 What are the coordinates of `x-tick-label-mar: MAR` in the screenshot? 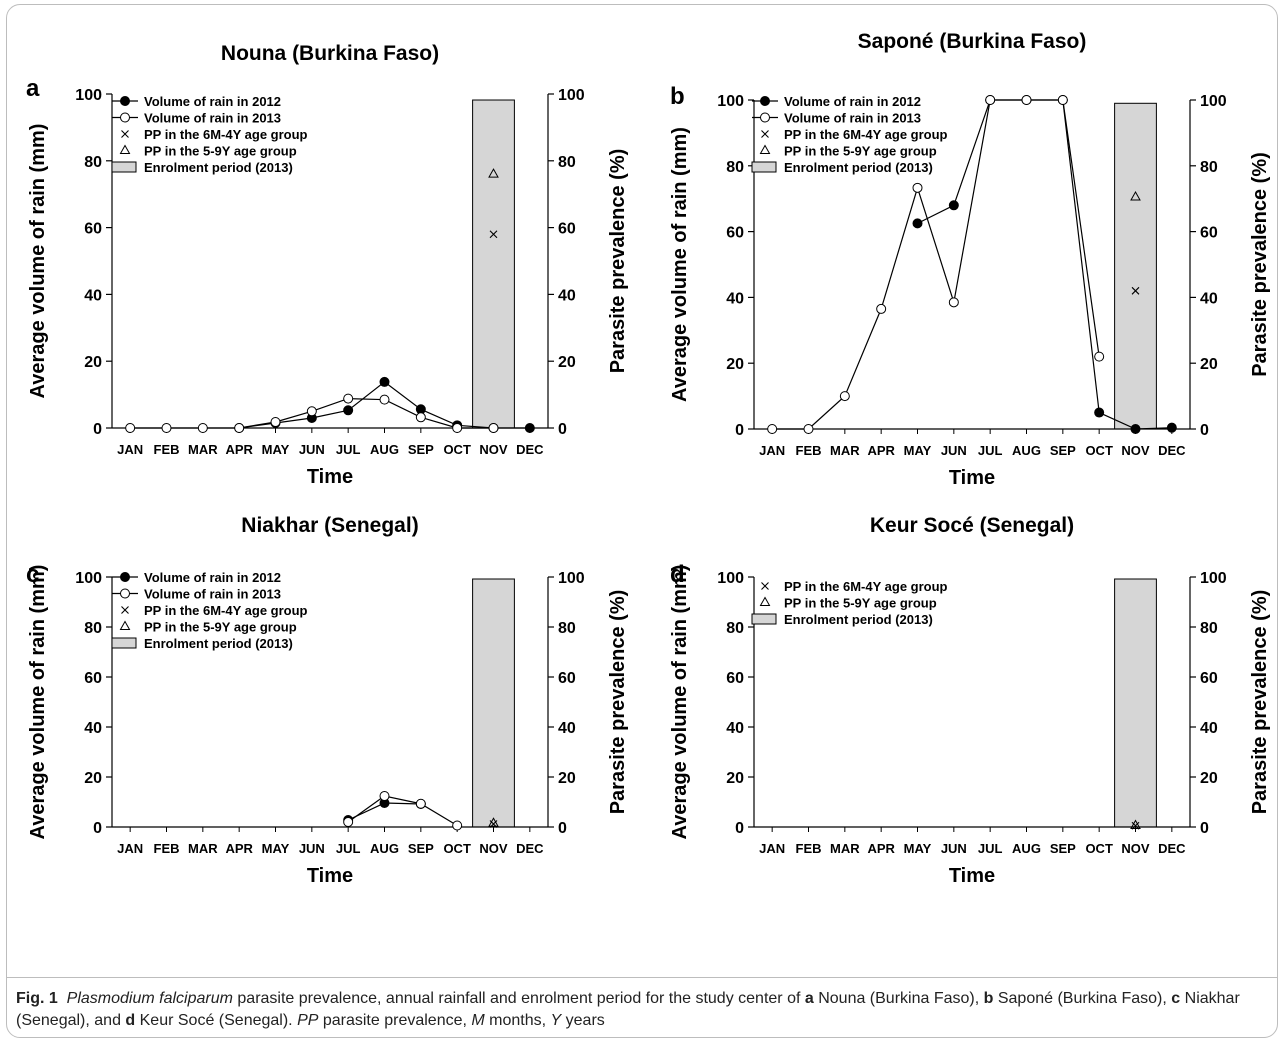 It's located at (845, 450).